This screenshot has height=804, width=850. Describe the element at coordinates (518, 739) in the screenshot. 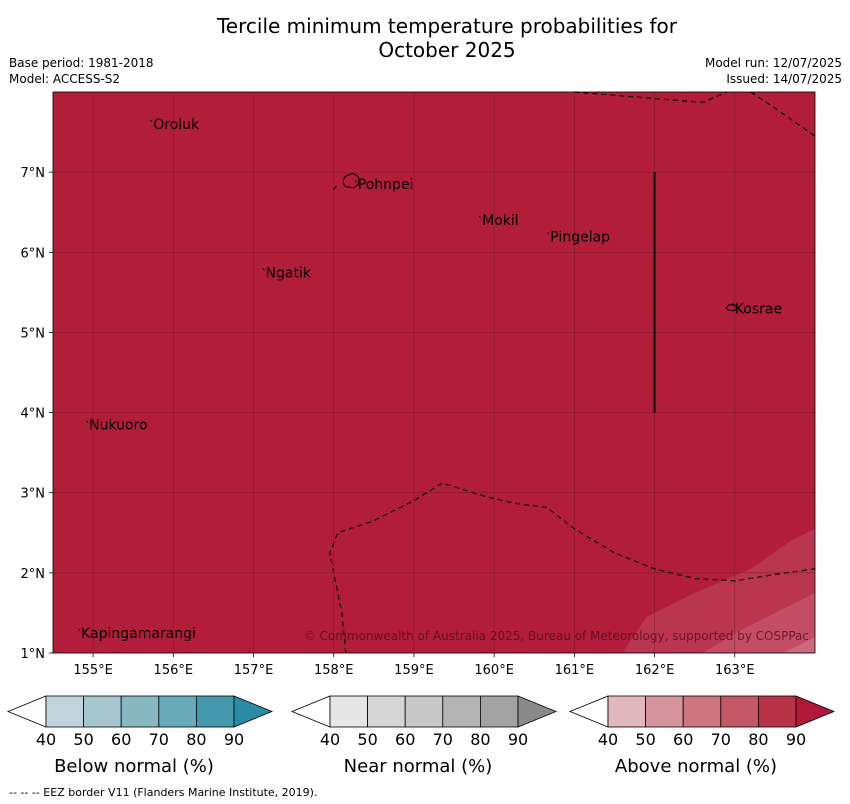

I see `colorbar-1-tick-90: 90` at that location.